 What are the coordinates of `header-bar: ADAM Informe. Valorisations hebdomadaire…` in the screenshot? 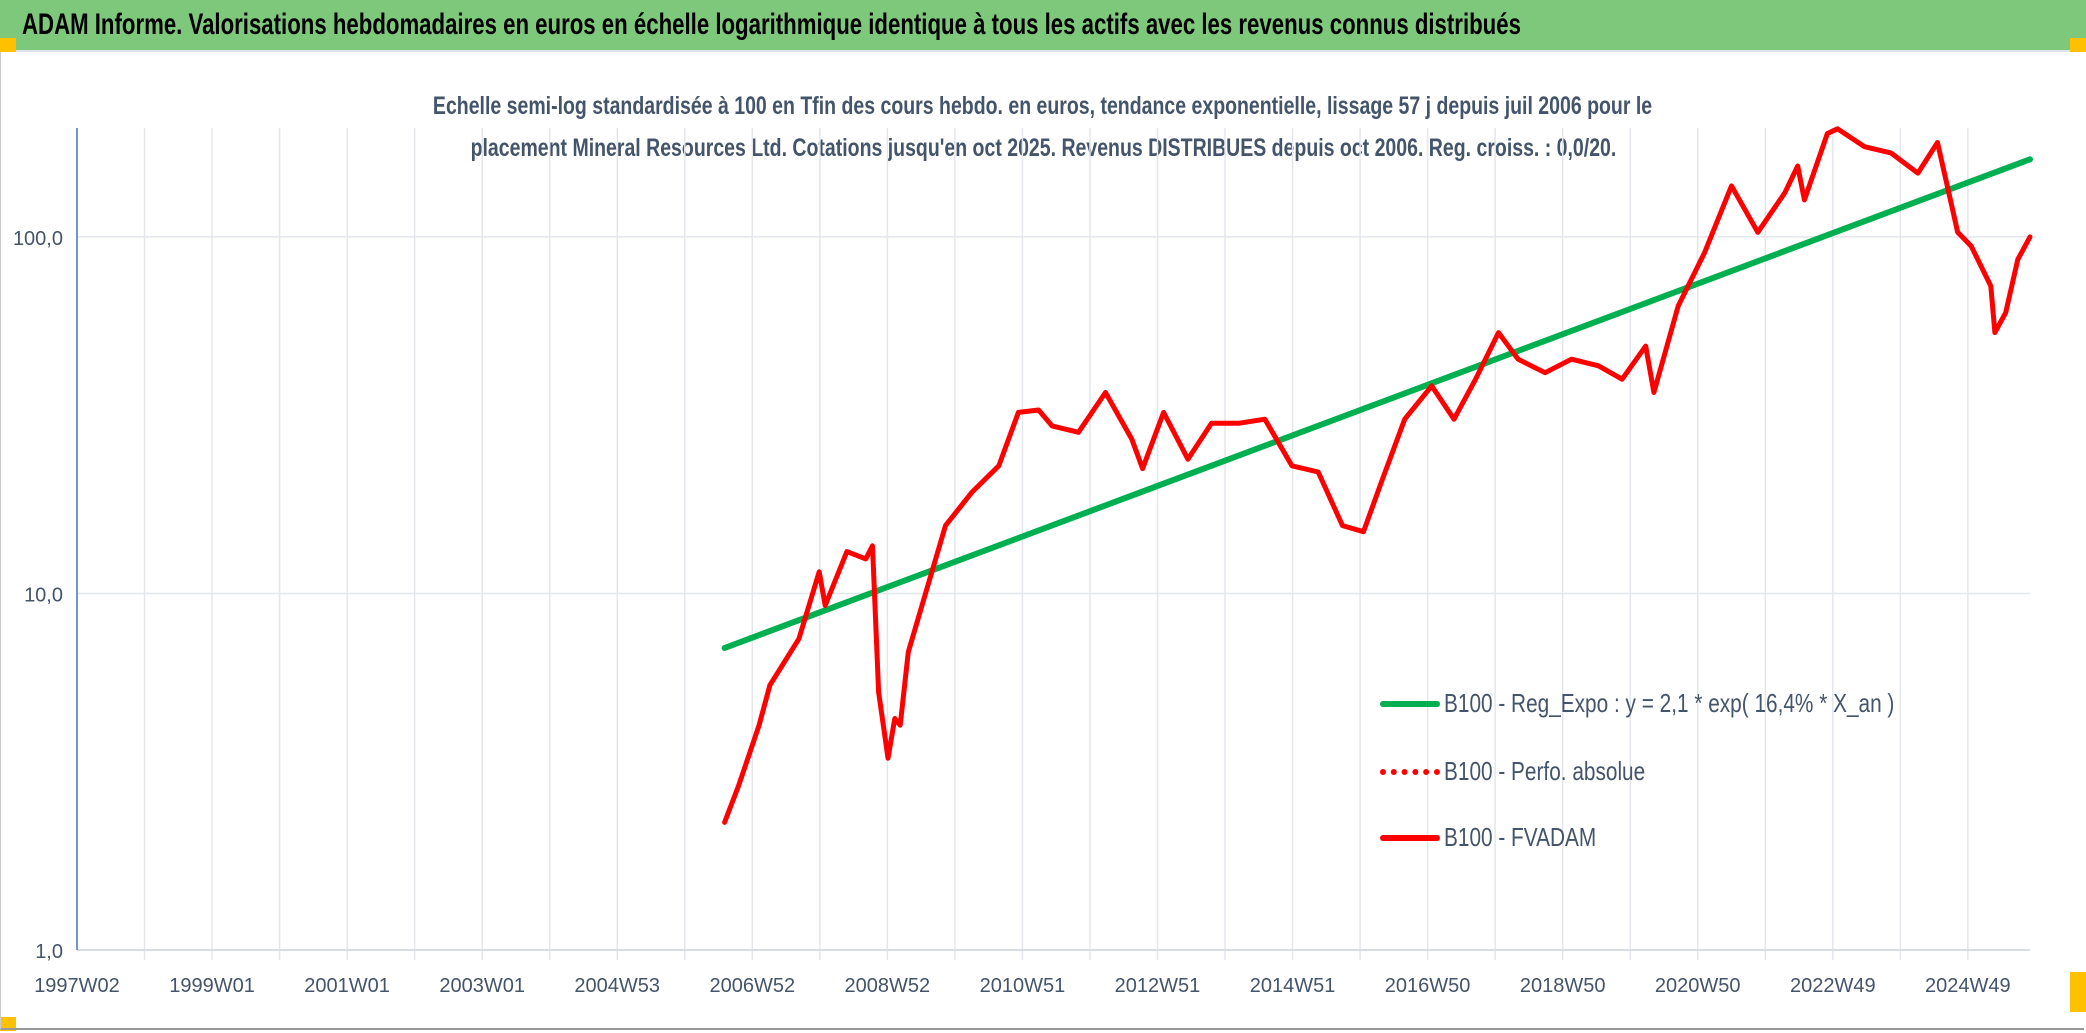 It's located at (1043, 26).